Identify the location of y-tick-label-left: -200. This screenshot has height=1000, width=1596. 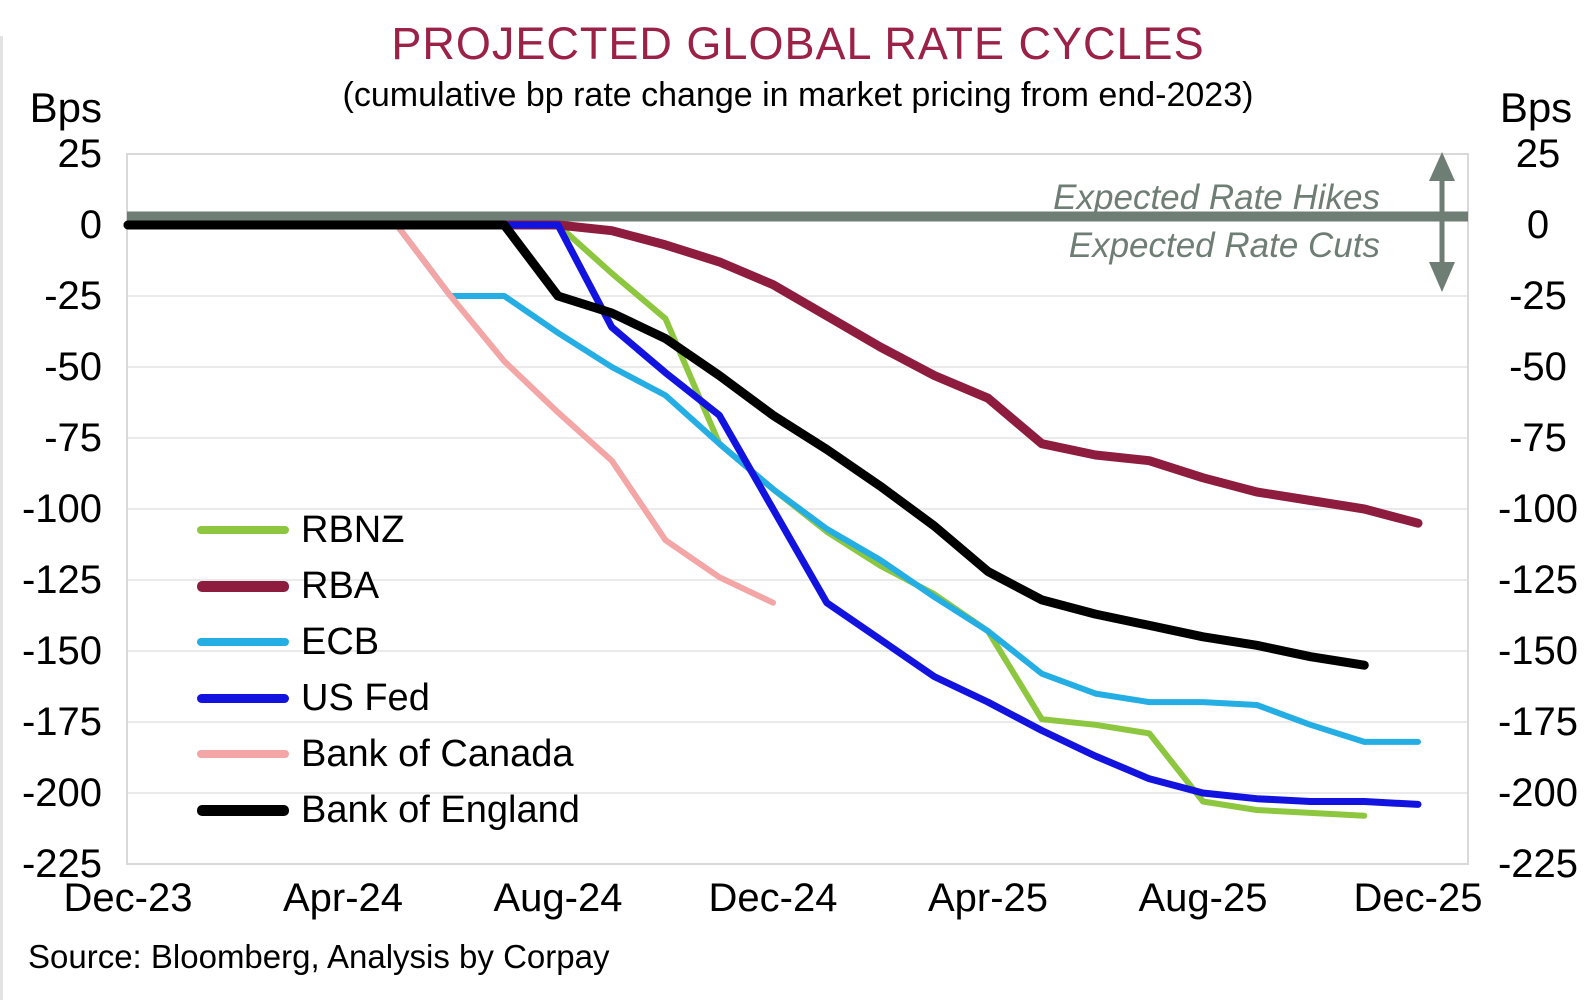
(61, 793).